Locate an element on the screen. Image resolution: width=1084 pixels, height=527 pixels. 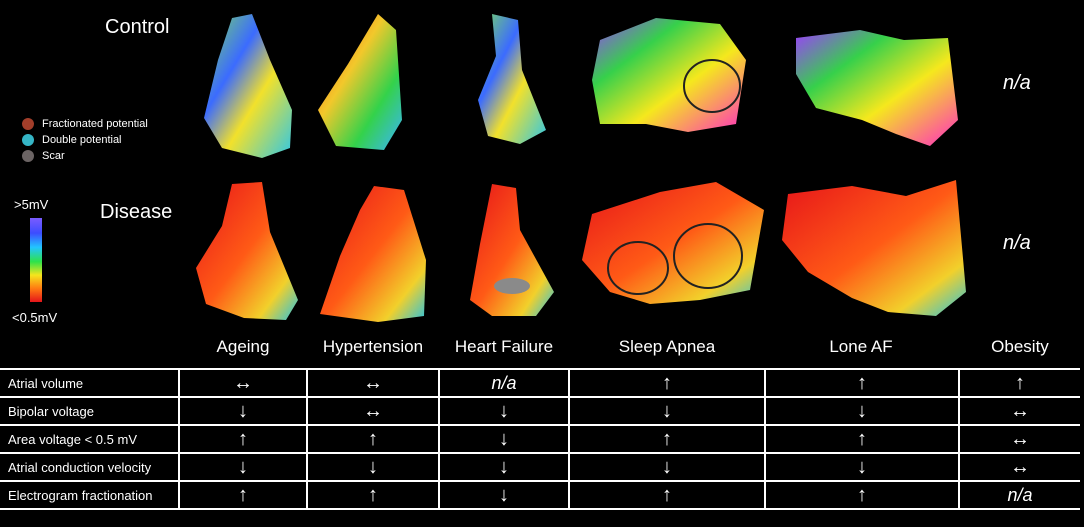
legend-label: Double potential is located at coordinates (82, 140).